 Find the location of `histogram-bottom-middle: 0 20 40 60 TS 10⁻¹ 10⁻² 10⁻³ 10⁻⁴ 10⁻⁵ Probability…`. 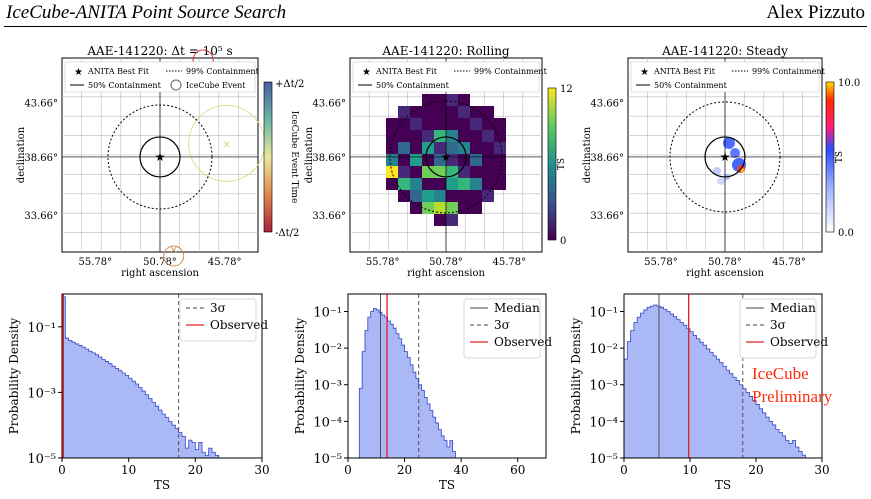

histogram-bottom-middle: 0 20 40 60 TS 10⁻¹ 10⁻² 10⁻³ 10⁻⁴ 10⁻⁵ Probability… is located at coordinates (422, 392).